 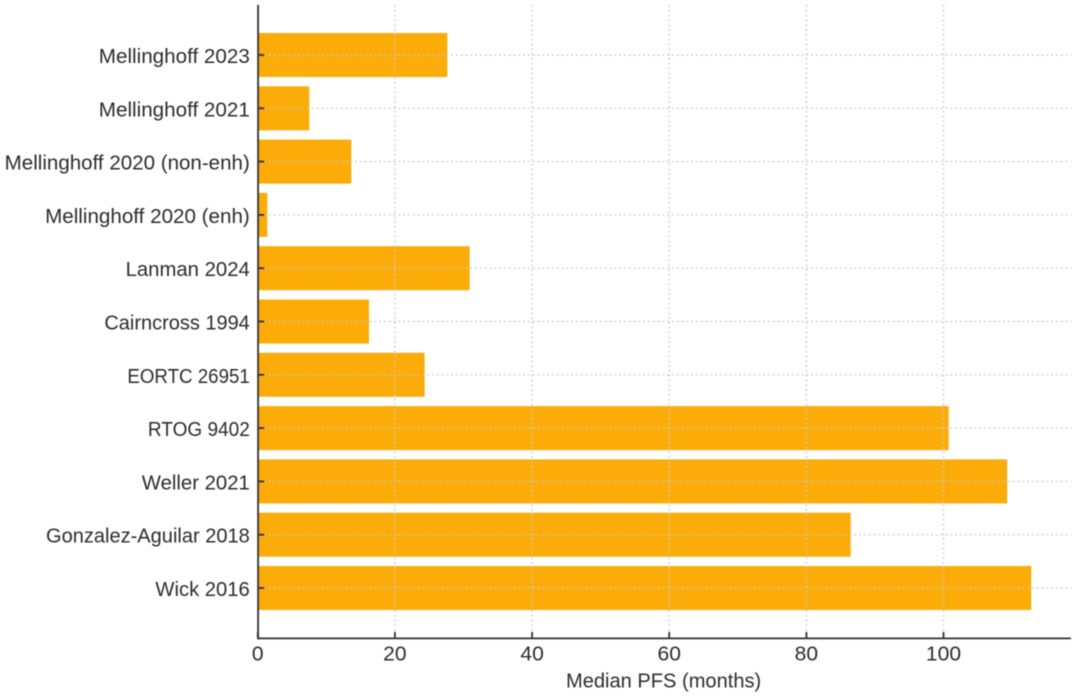 I want to click on svg-text: Cairncross 1994, so click(x=176, y=324).